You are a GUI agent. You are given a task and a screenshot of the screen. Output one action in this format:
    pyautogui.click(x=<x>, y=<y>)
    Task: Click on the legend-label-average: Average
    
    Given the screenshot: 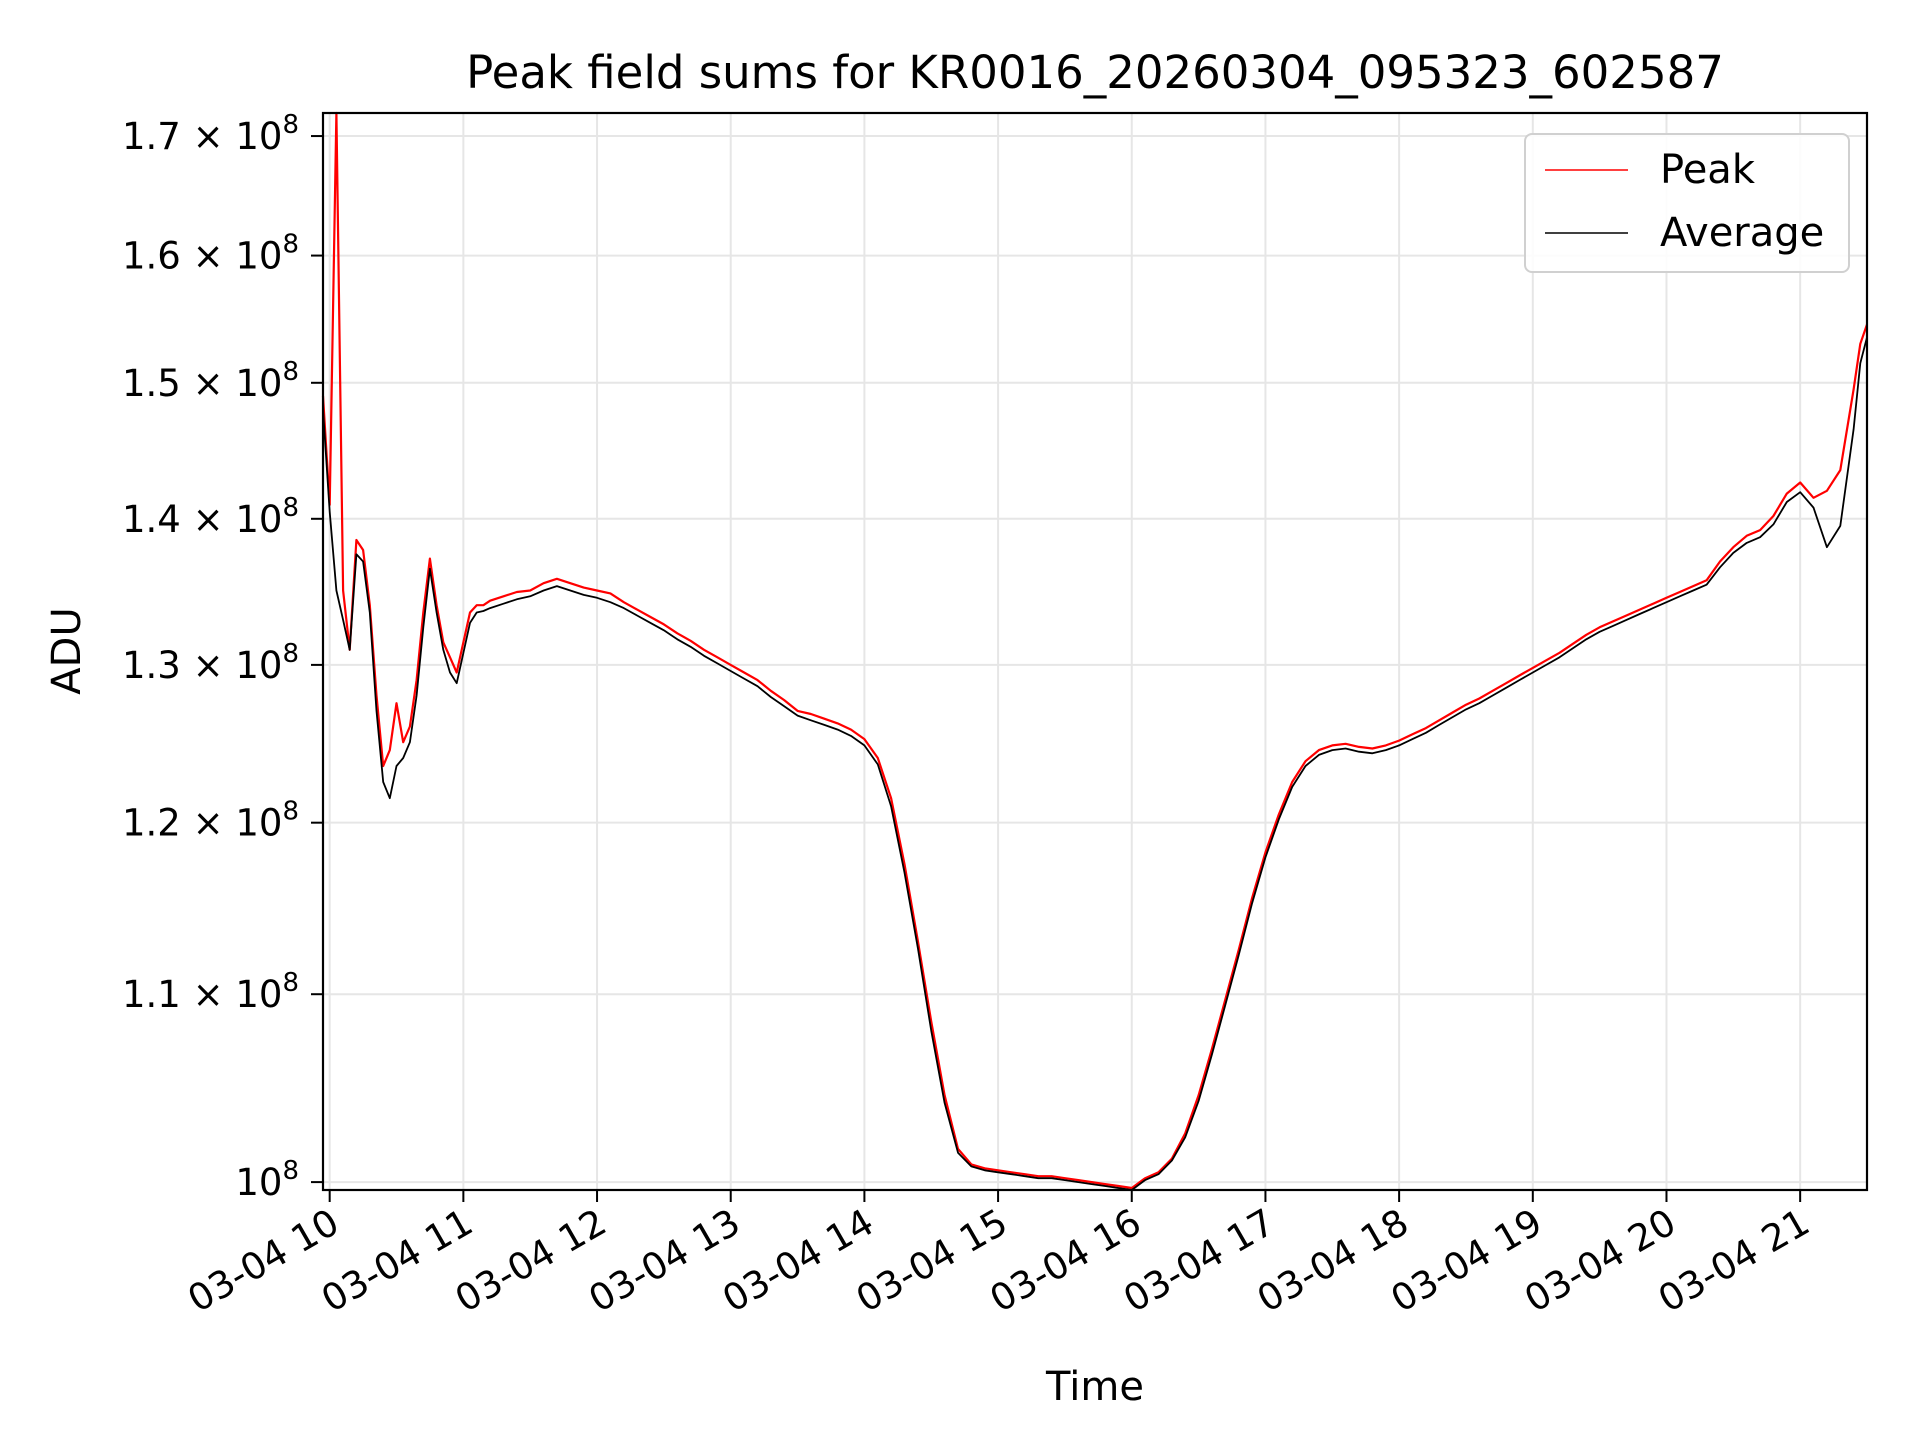 What is the action you would take?
    pyautogui.click(x=1742, y=233)
    